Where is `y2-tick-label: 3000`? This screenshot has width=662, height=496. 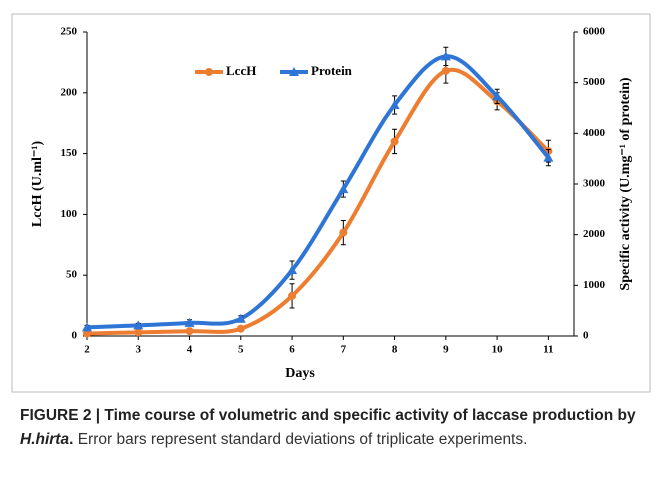 y2-tick-label: 3000 is located at coordinates (594, 184).